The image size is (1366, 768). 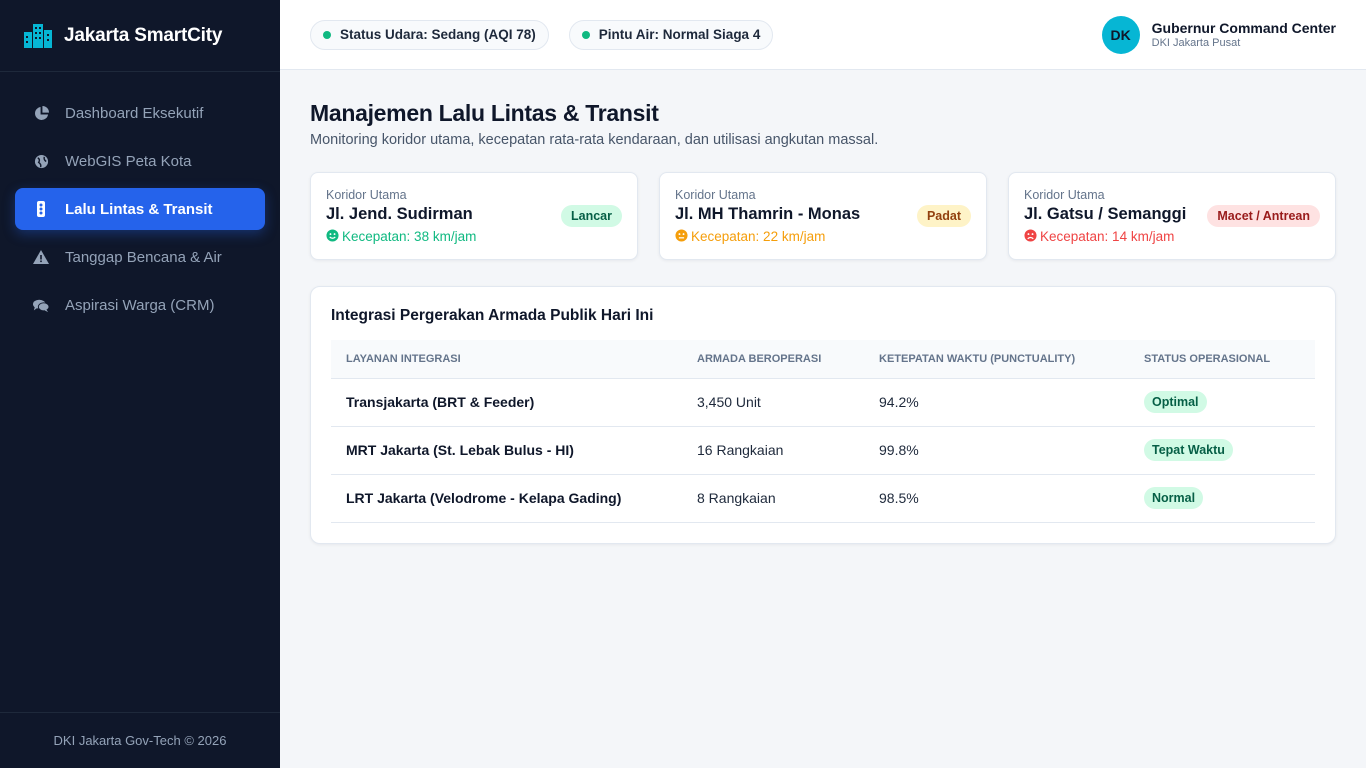 What do you see at coordinates (41, 209) in the screenshot?
I see `traffic-light-icon` at bounding box center [41, 209].